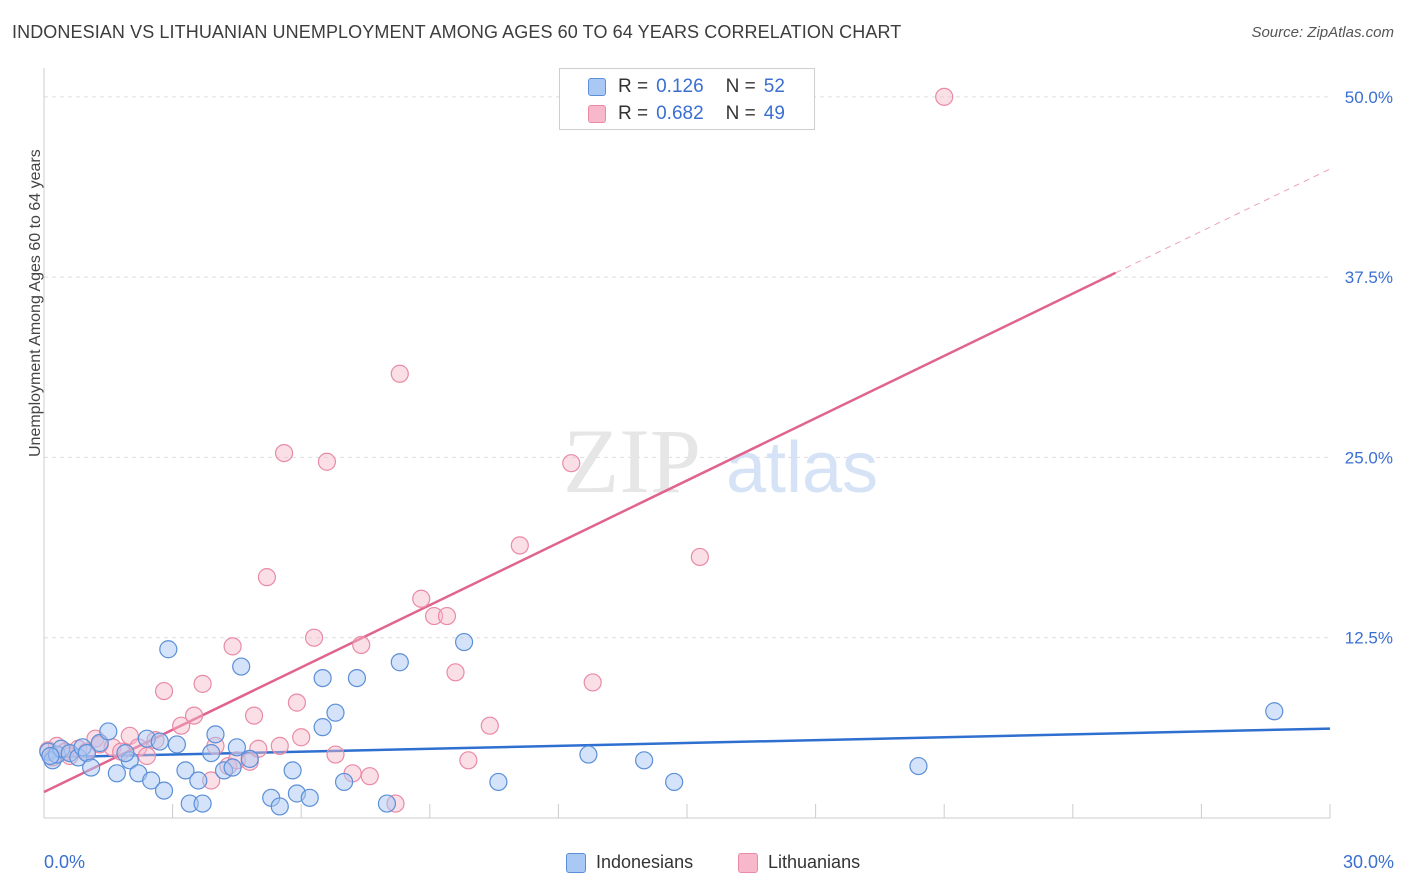  Describe the element at coordinates (1369, 368) in the screenshot. I see `y-tick-labels: 12.5% 25.0% 37.5% 50.0%` at that location.